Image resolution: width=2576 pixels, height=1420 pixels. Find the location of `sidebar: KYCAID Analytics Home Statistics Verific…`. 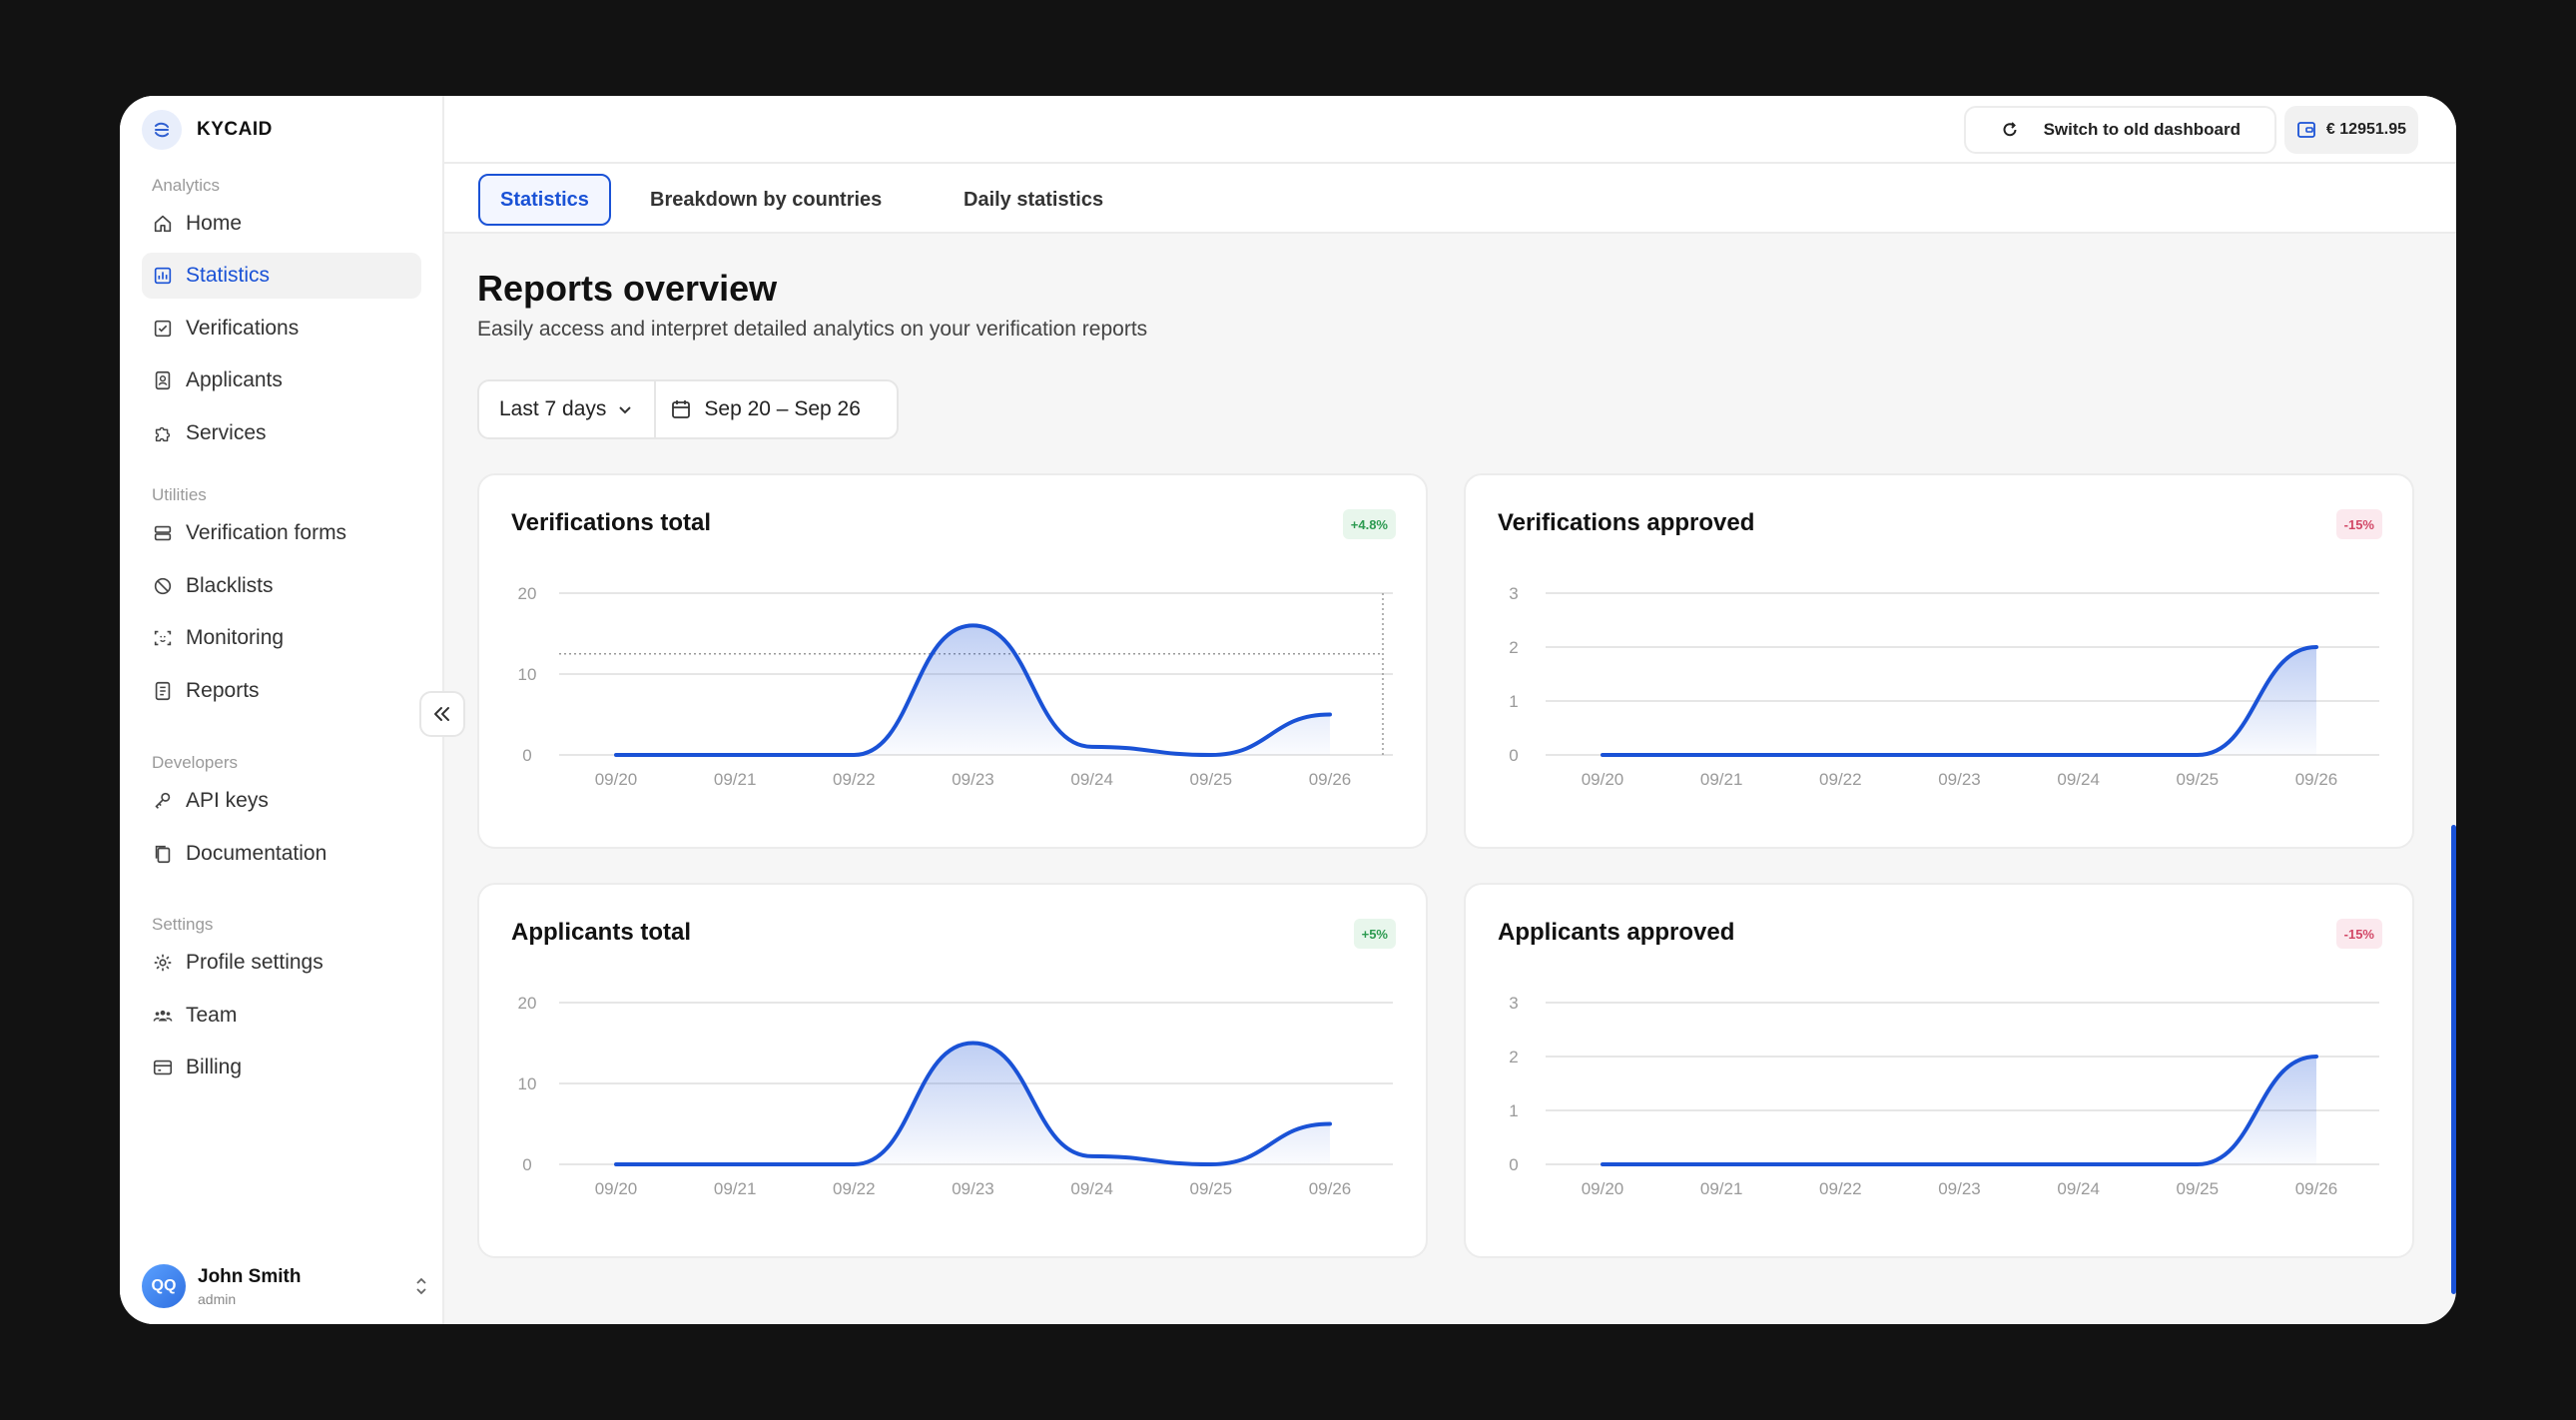

sidebar: KYCAID Analytics Home Statistics Verific… is located at coordinates (282, 710).